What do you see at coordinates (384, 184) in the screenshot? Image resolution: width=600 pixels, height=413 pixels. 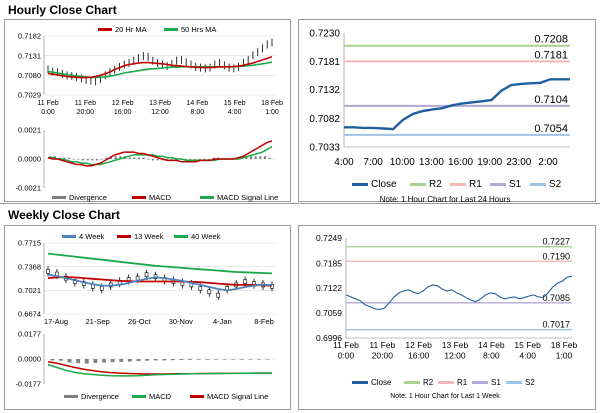 I see `hourly-sr-legend-label: Close` at bounding box center [384, 184].